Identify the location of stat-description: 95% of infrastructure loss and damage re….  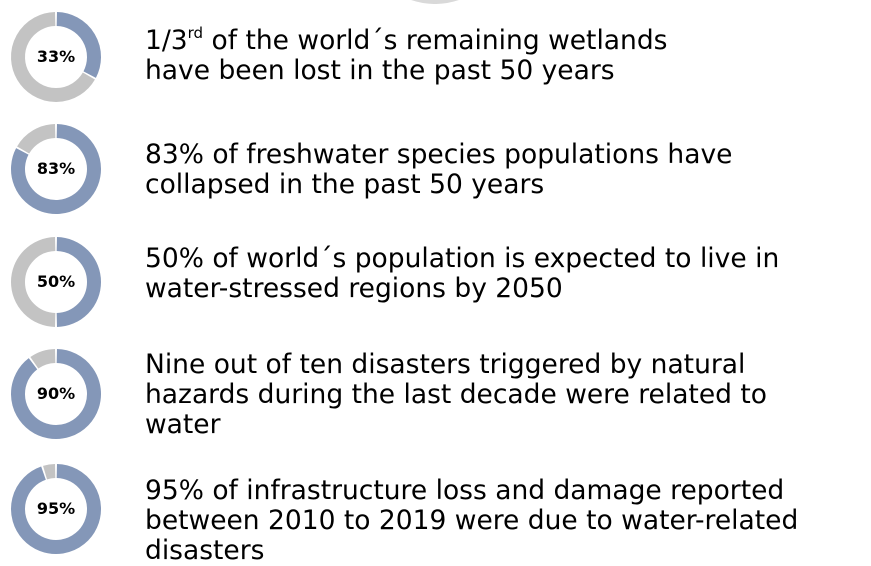
(500, 521).